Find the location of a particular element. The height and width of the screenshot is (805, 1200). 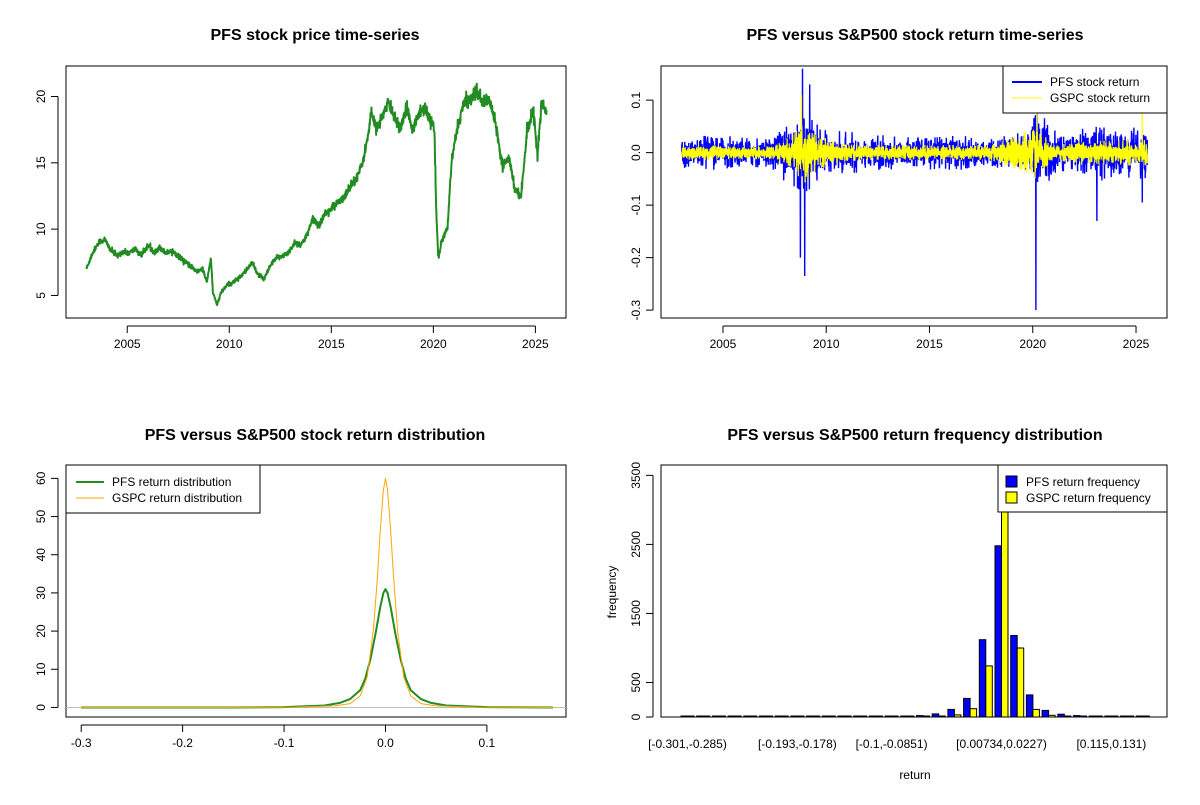

return-series is located at coordinates (915, 189).